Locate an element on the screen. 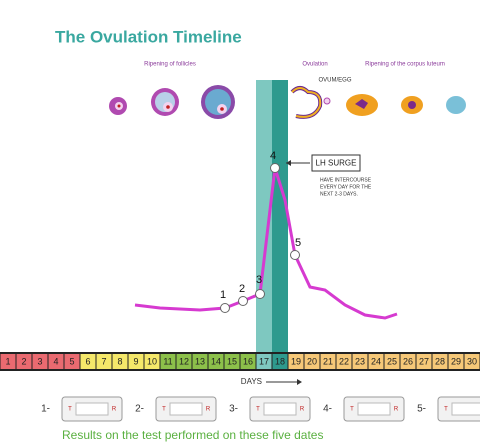  point-label: 2 is located at coordinates (242, 289).